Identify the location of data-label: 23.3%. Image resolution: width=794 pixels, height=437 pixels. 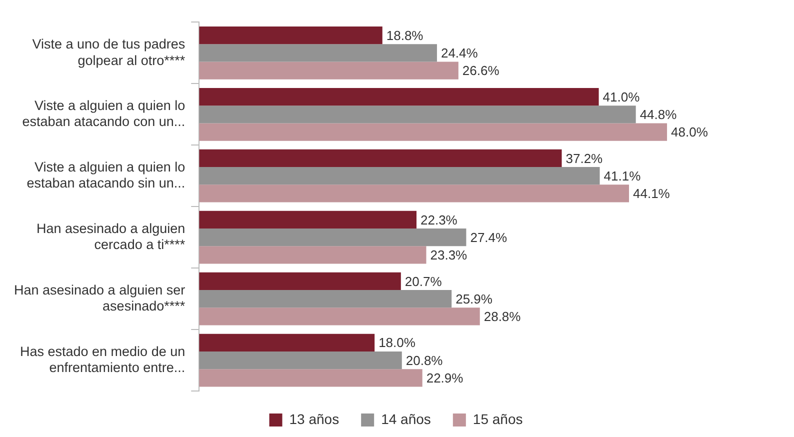
(449, 255).